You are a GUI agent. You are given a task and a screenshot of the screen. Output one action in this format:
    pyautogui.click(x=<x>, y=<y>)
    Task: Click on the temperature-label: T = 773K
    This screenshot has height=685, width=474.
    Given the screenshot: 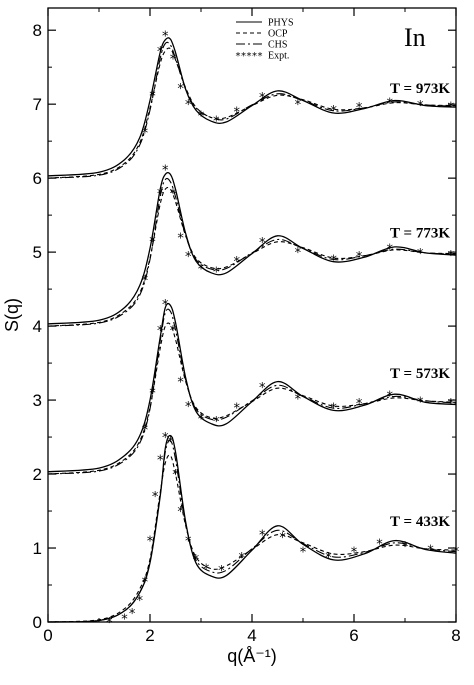 What is the action you would take?
    pyautogui.click(x=420, y=233)
    